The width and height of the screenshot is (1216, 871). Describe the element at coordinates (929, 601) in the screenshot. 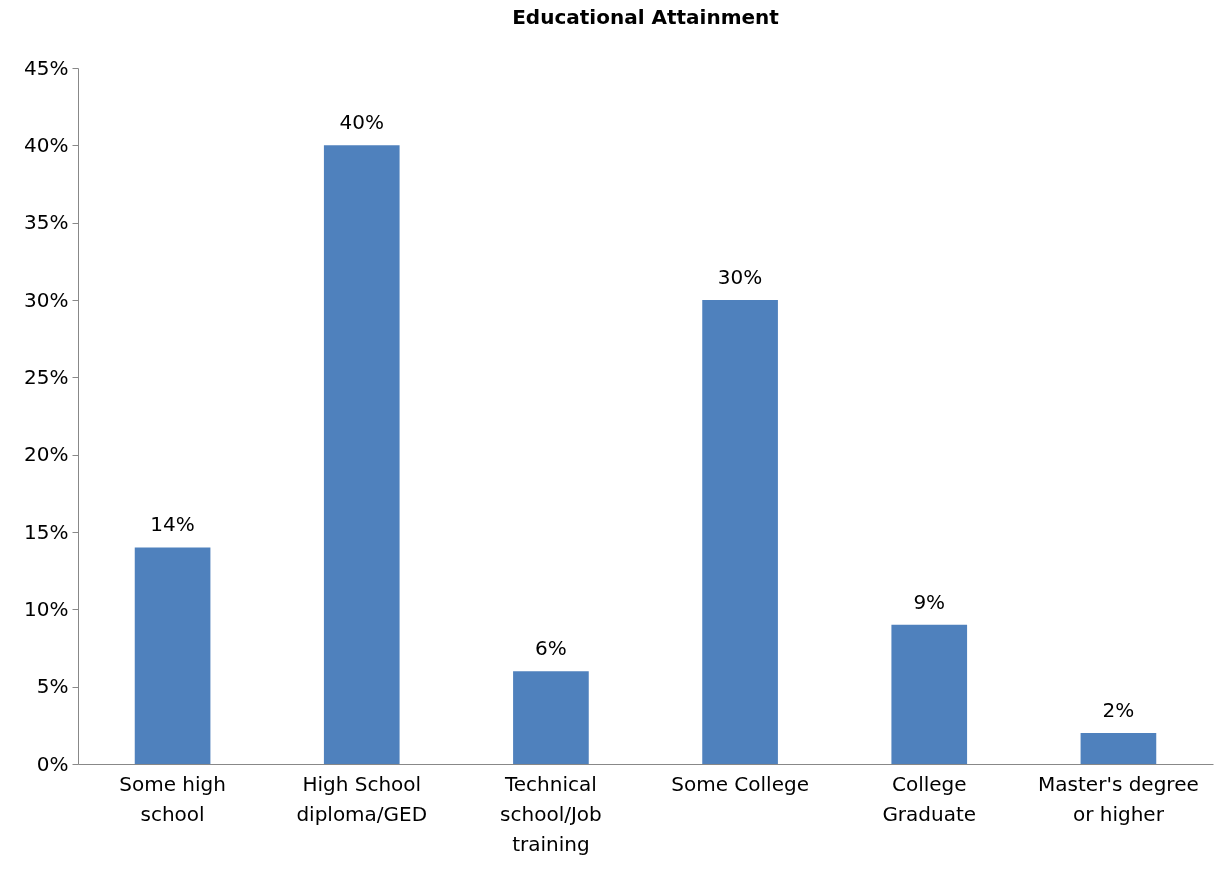

I see `data-label: 9%` at that location.